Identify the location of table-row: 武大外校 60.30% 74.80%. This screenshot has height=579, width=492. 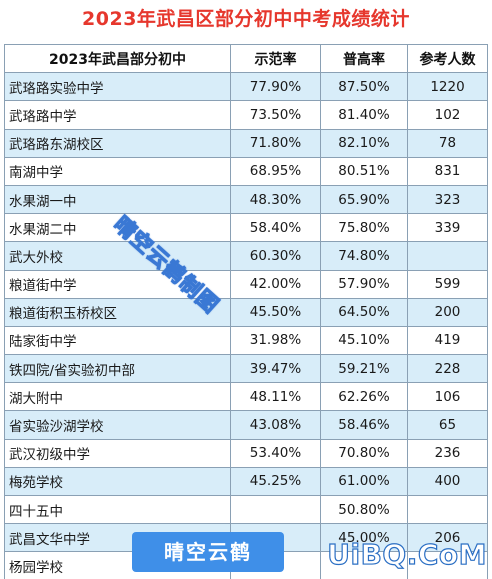
(246, 256).